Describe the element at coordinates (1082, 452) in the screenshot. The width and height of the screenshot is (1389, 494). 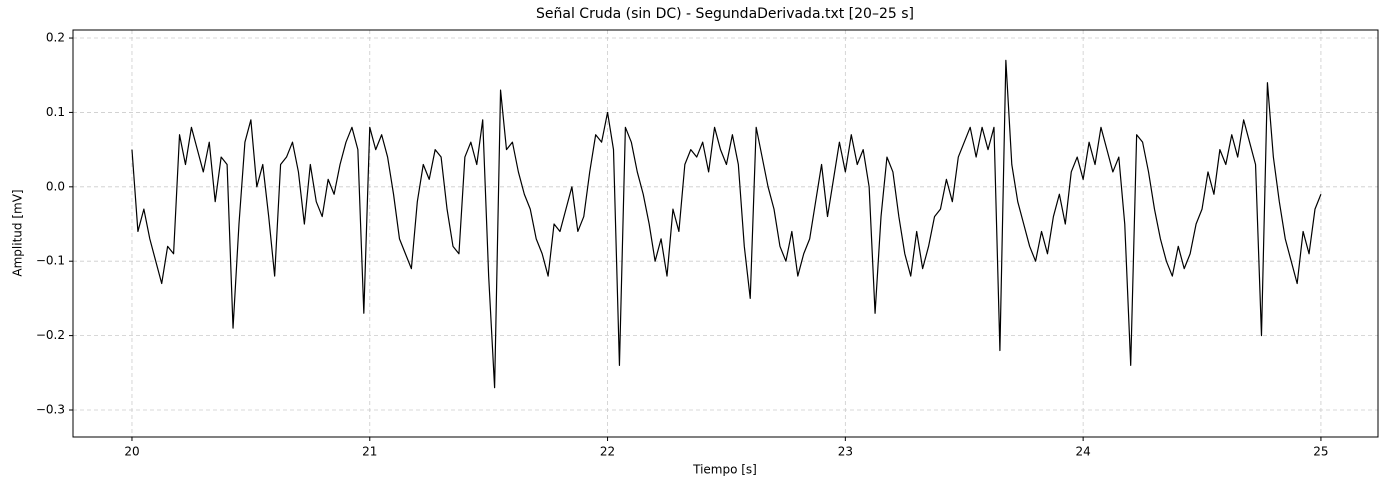
I see `x-tick-label: 24` at that location.